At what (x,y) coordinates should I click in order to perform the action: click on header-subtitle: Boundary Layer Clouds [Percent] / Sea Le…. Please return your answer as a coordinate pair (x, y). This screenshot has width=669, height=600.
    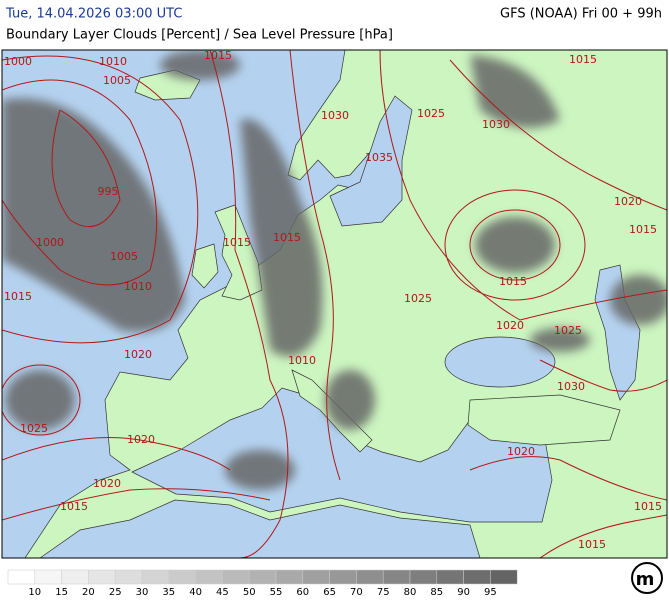
    Looking at the image, I should click on (199, 35).